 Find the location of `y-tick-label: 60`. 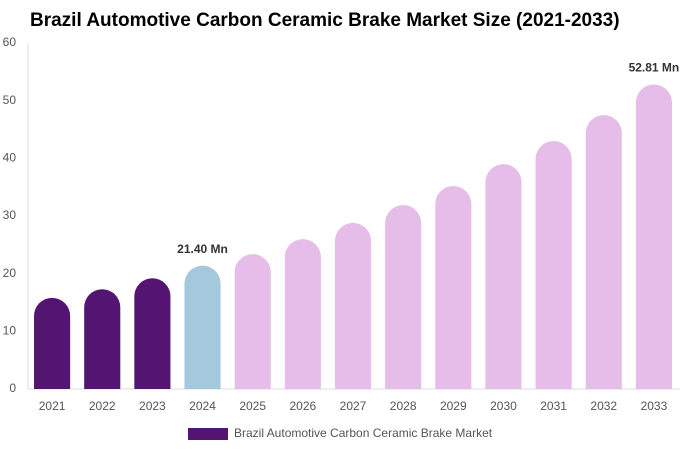

y-tick-label: 60 is located at coordinates (10, 42).